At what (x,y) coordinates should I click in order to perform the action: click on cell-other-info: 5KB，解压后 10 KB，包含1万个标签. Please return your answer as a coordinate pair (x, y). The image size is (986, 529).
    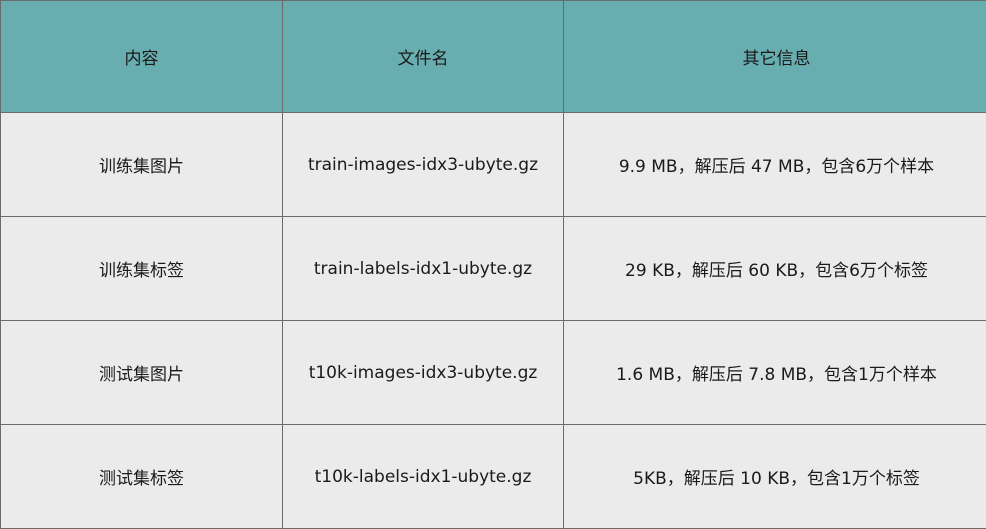
    Looking at the image, I should click on (774, 476).